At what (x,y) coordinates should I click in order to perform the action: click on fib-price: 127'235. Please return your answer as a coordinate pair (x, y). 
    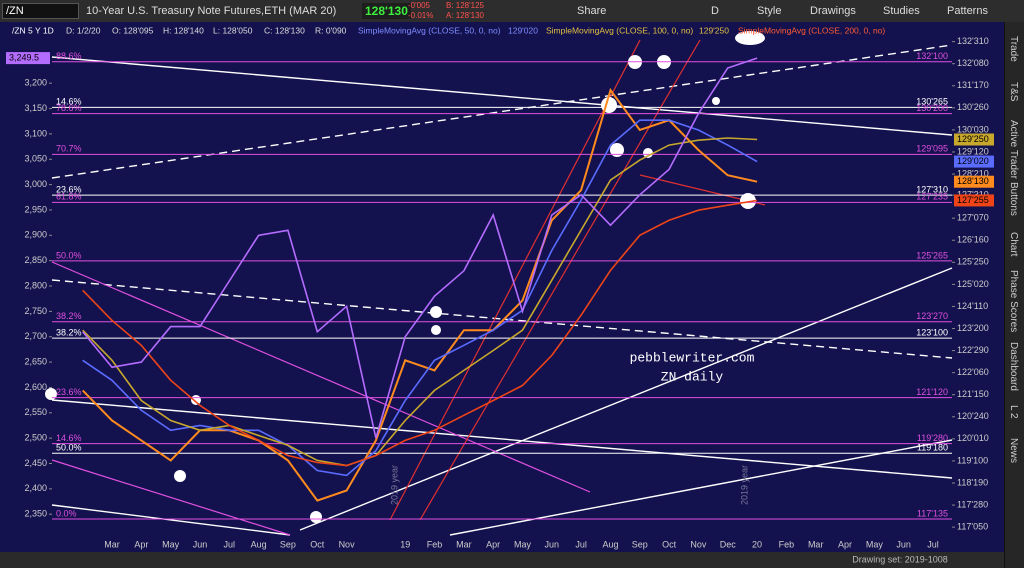
    Looking at the image, I should click on (932, 197).